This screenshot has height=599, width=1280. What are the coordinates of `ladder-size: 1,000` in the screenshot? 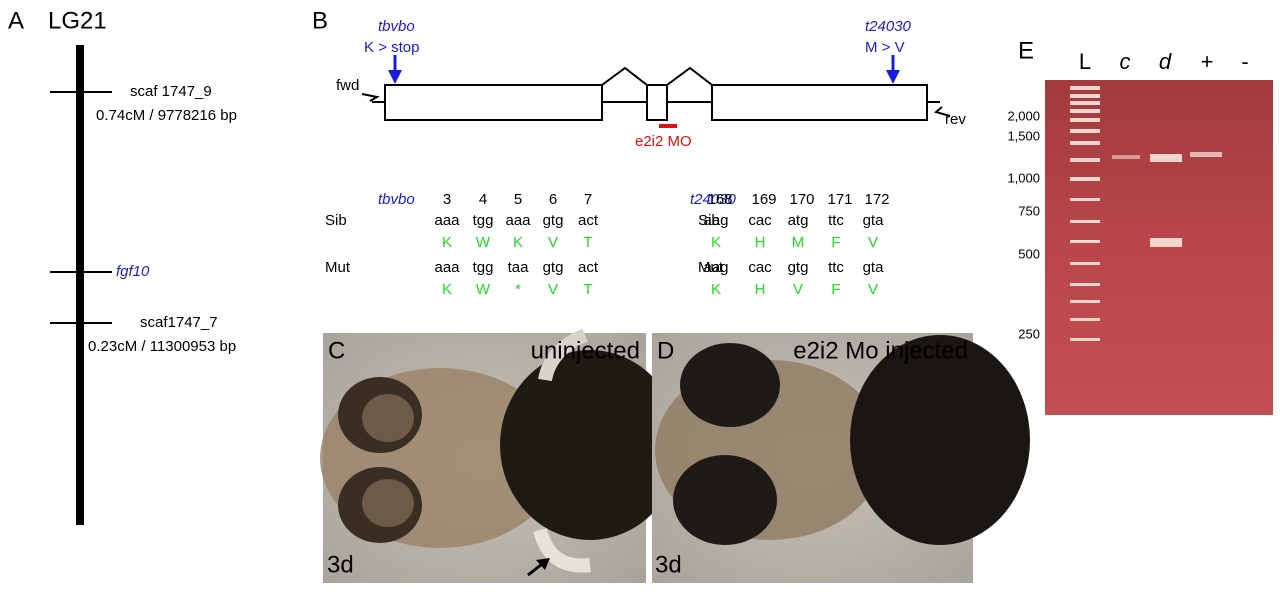 It's located at (1023, 177).